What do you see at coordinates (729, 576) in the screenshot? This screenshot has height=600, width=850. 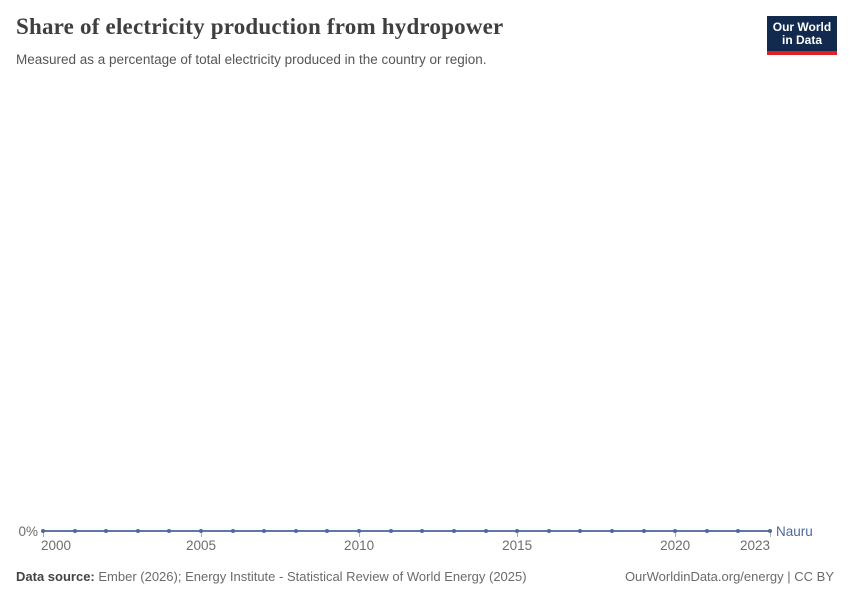 I see `license-note: OurWorldinData.org/energy | CC BY` at bounding box center [729, 576].